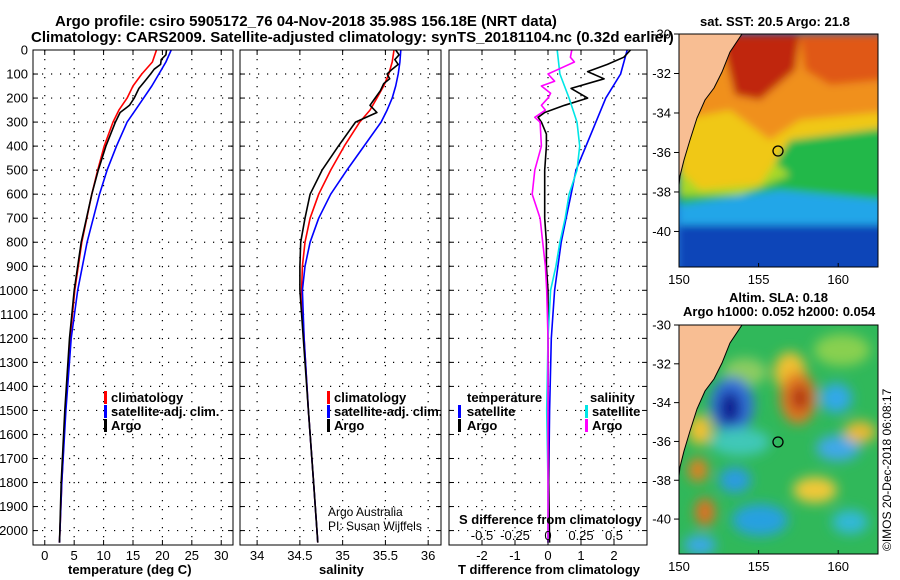  What do you see at coordinates (586, 425) in the screenshot?
I see `legend-s-argo-swatch` at bounding box center [586, 425].